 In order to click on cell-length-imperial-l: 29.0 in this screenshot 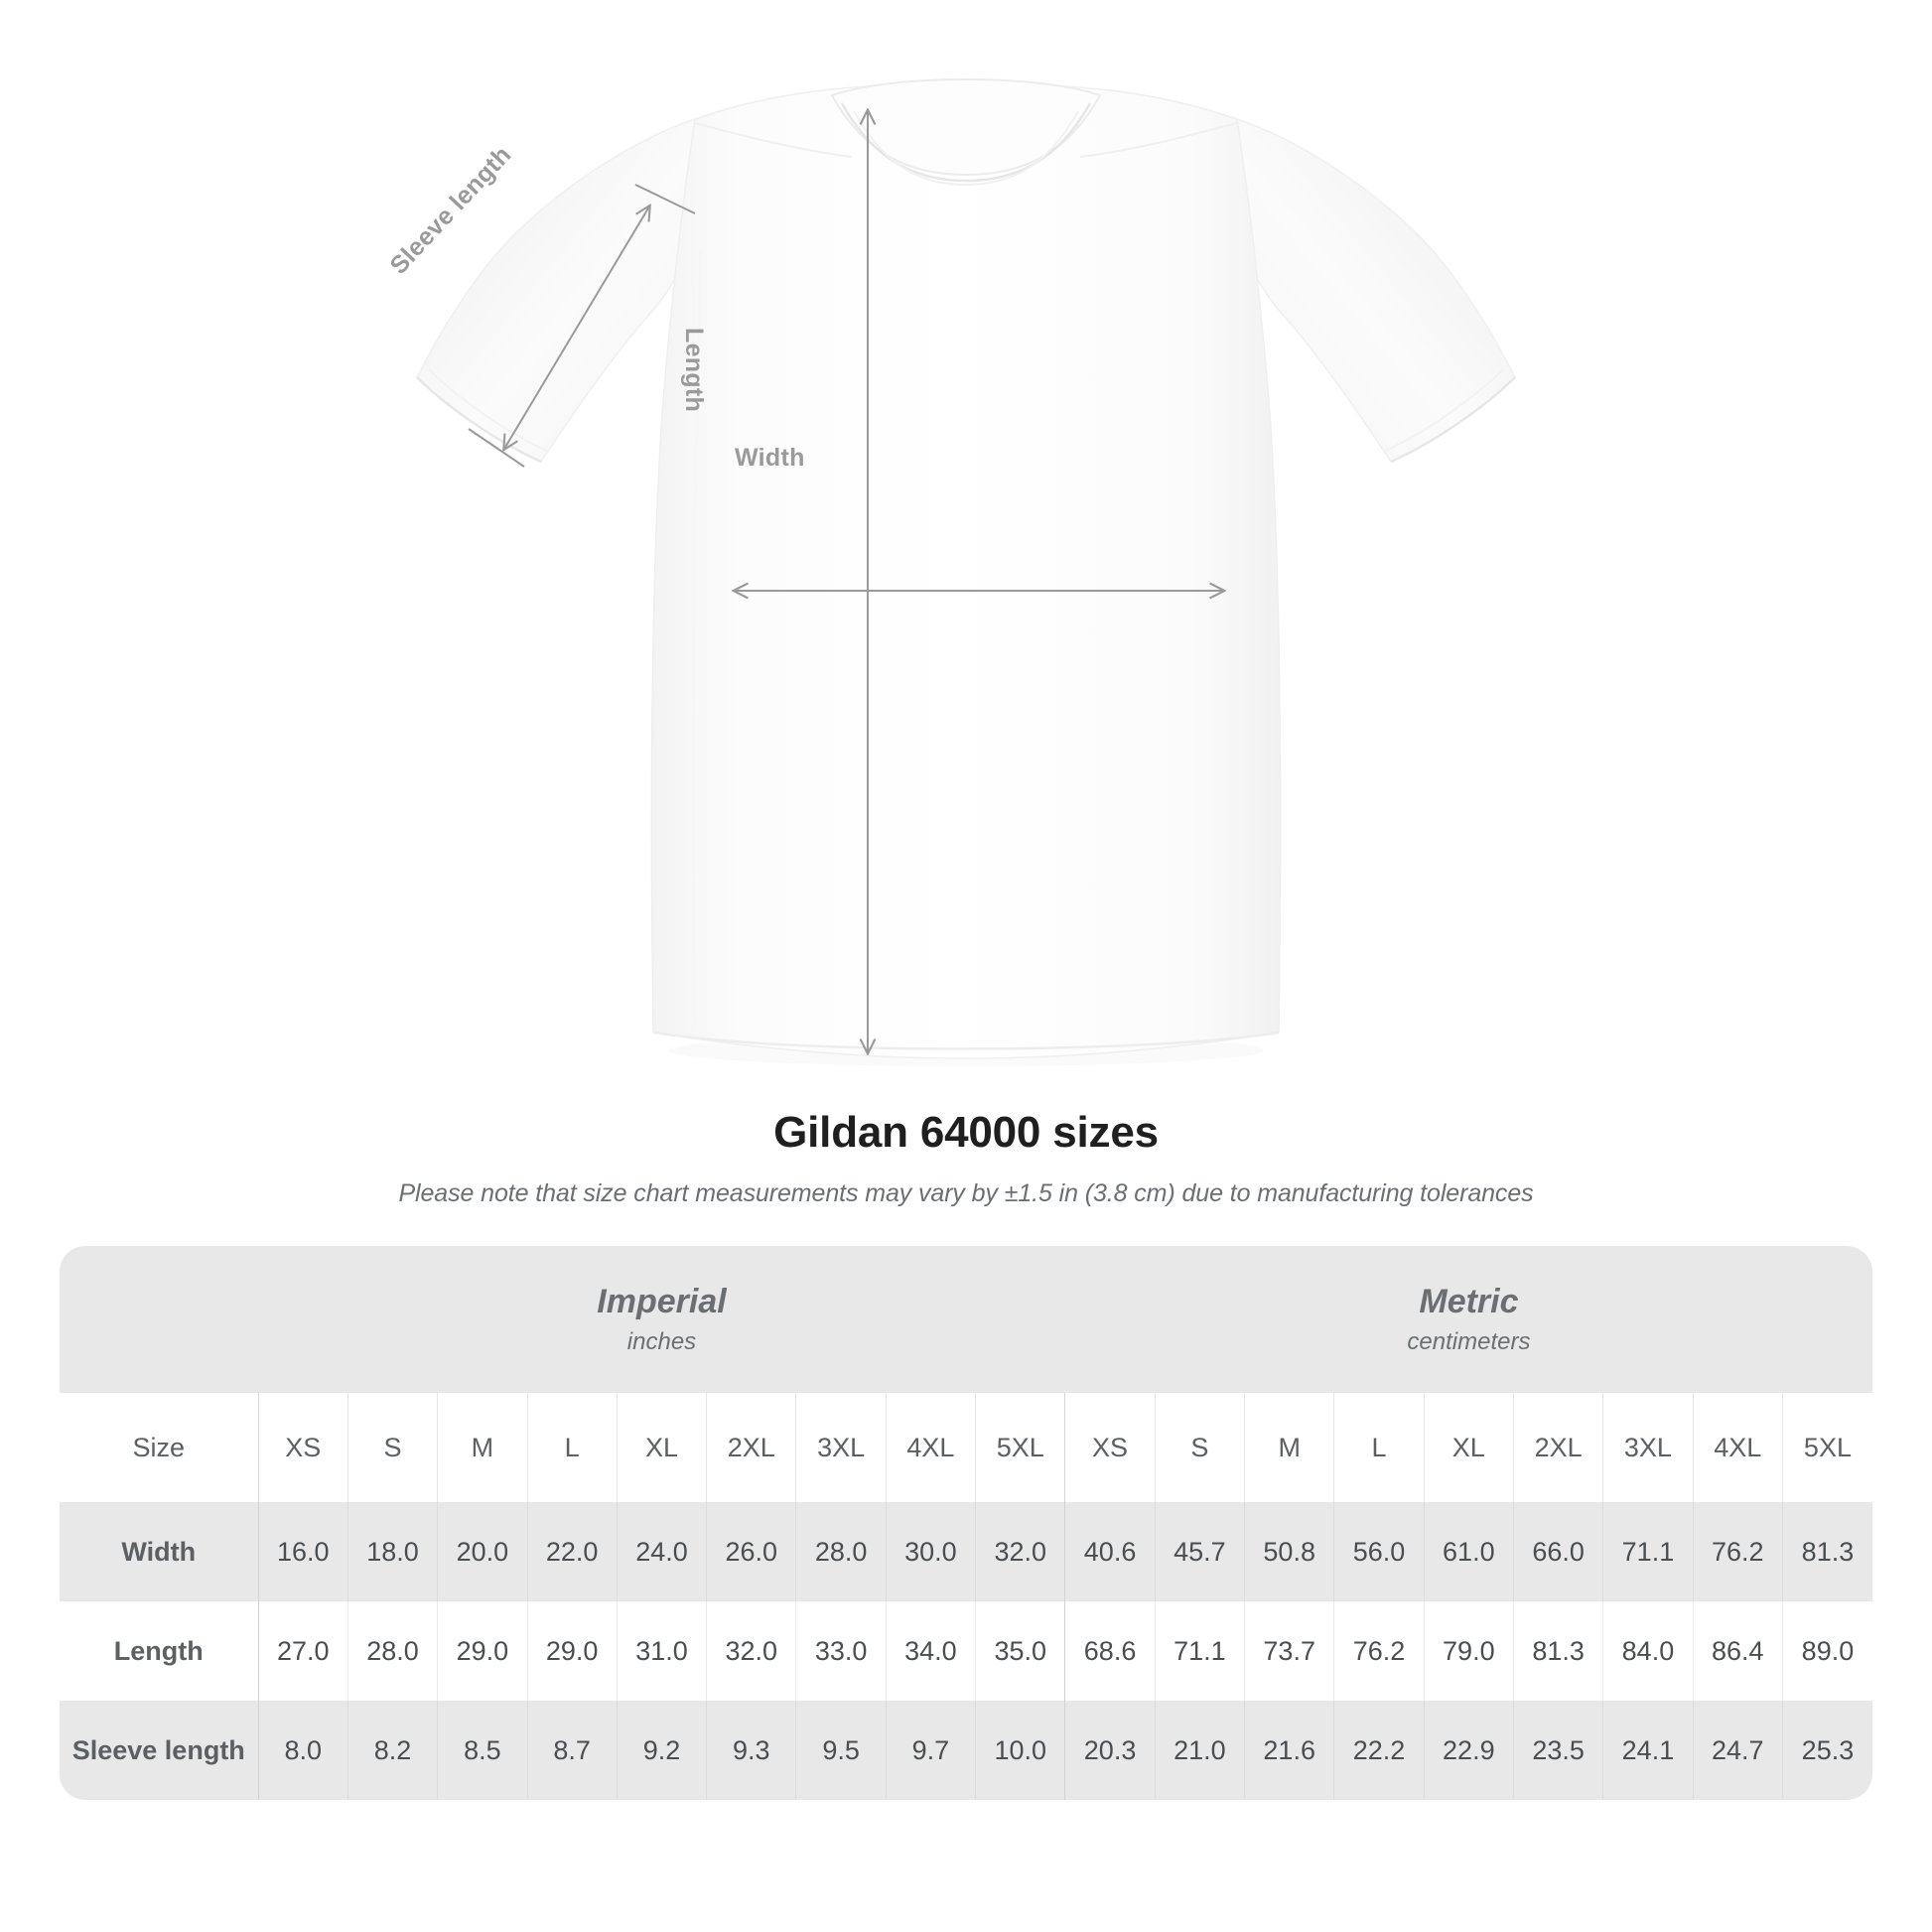, I will do `click(572, 1651)`.